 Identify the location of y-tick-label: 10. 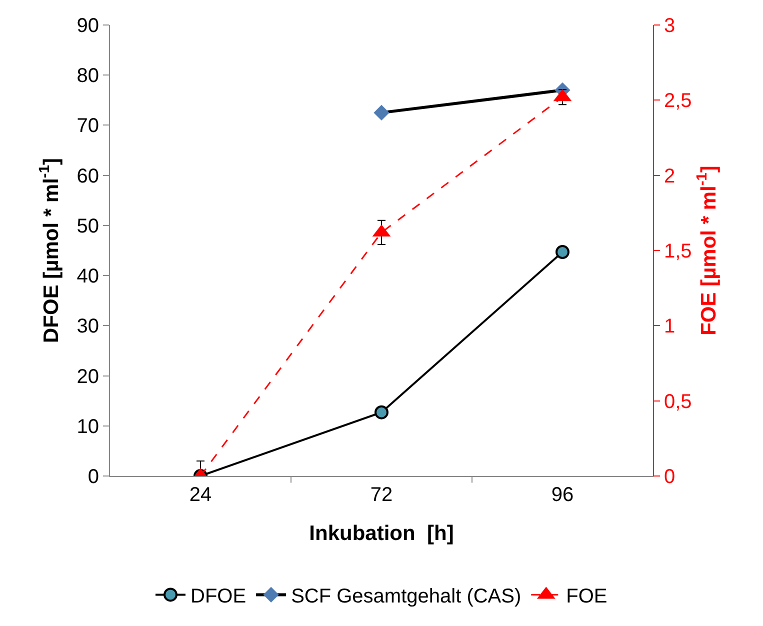
(87, 427).